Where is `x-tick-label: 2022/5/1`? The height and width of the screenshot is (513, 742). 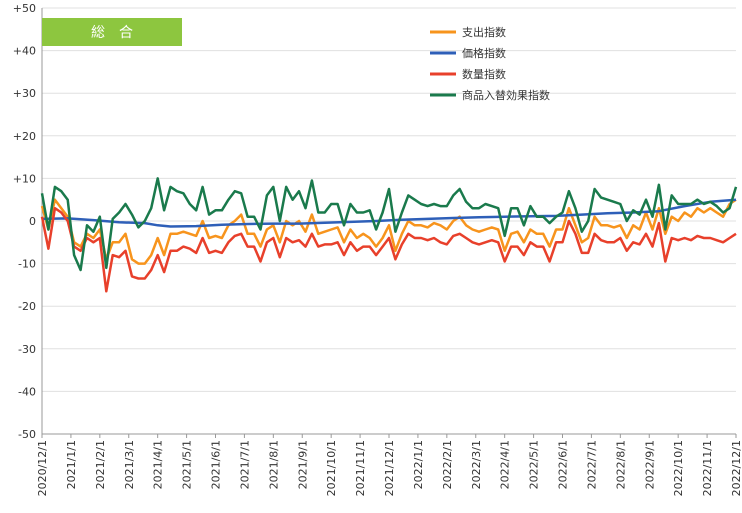 x-tick-label: 2022/5/1 is located at coordinates (534, 464).